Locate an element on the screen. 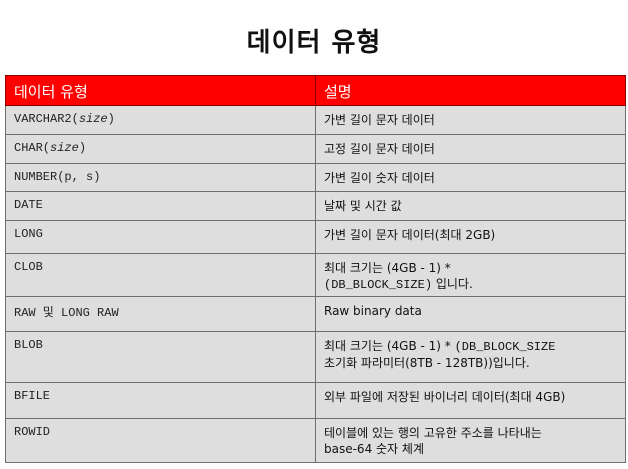 This screenshot has width=628, height=469. type-cell: DATE is located at coordinates (160, 206).